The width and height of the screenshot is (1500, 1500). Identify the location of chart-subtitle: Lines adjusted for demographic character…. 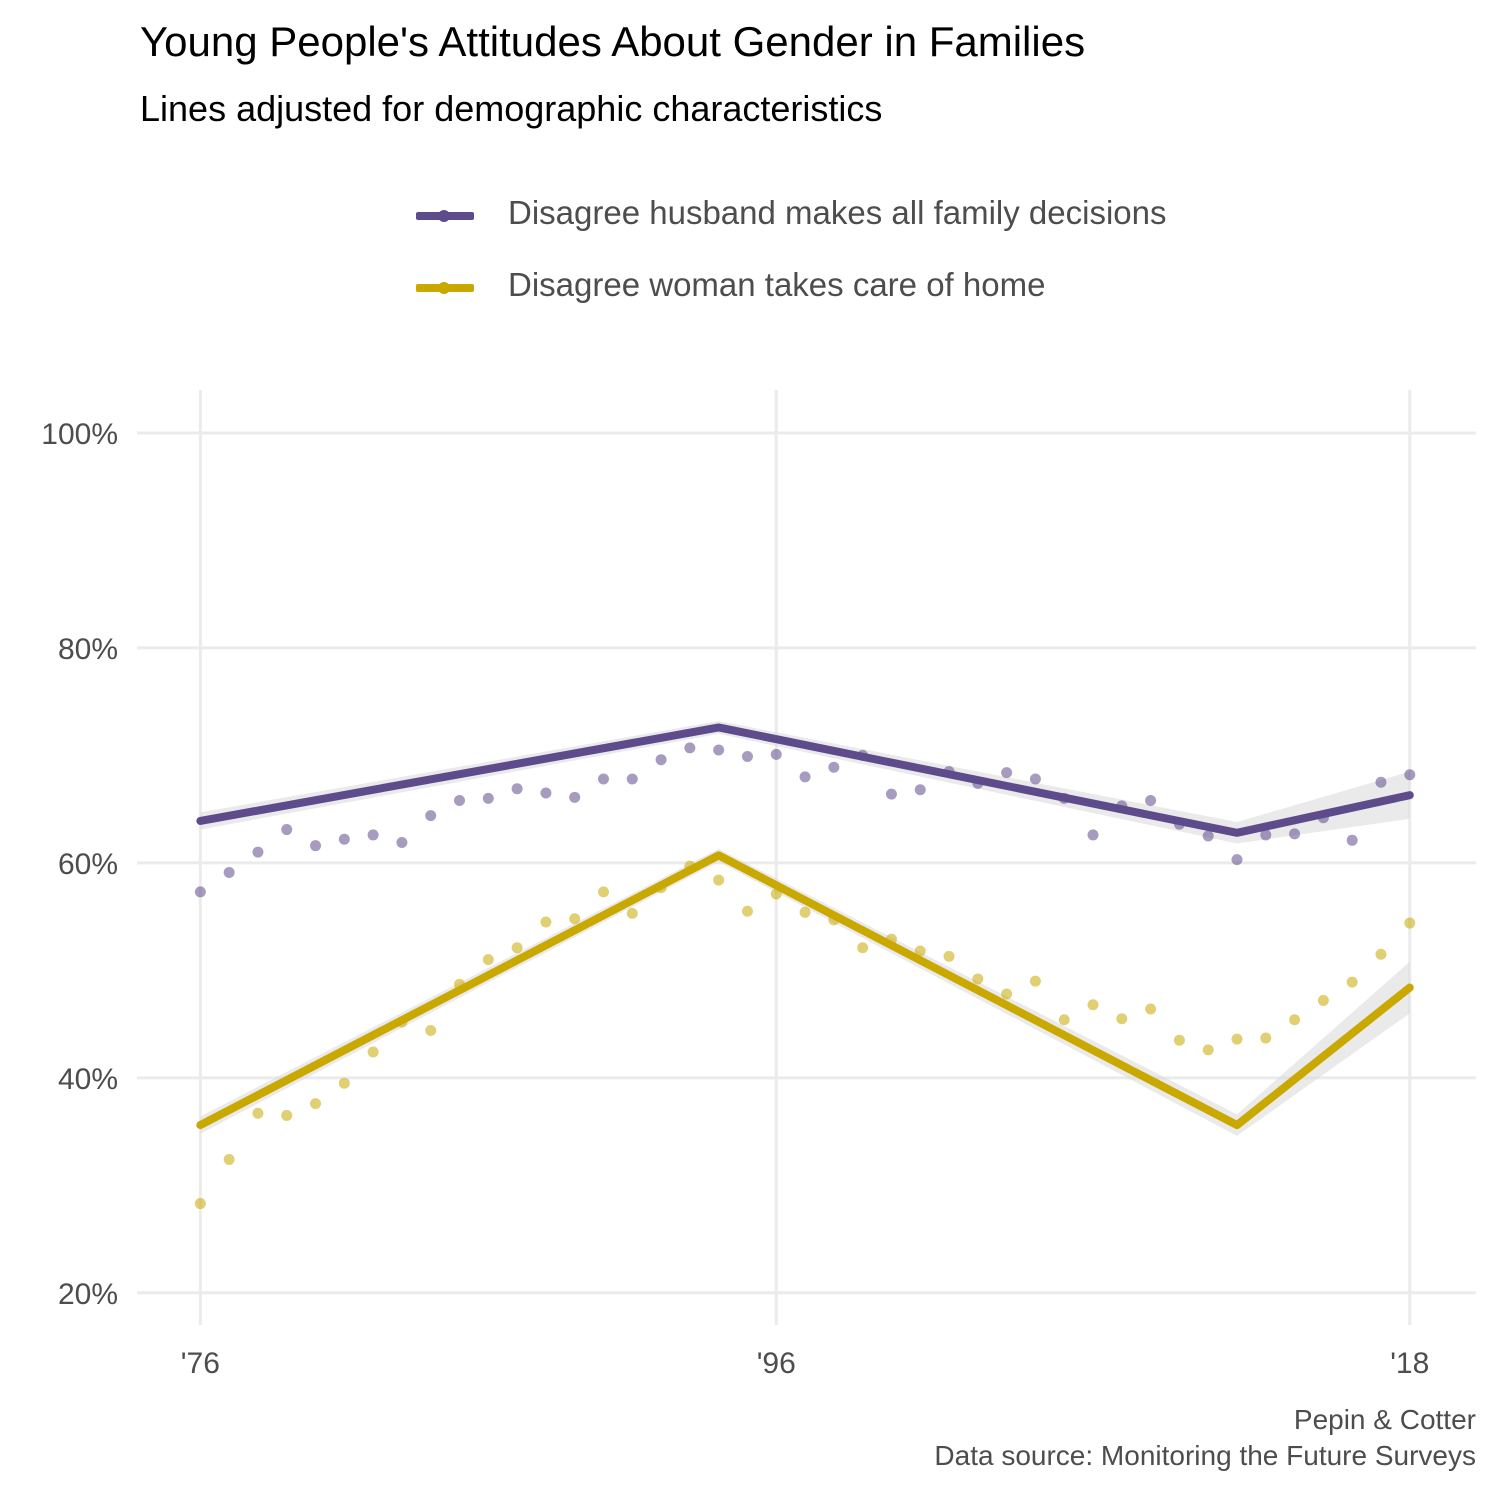
(511, 108).